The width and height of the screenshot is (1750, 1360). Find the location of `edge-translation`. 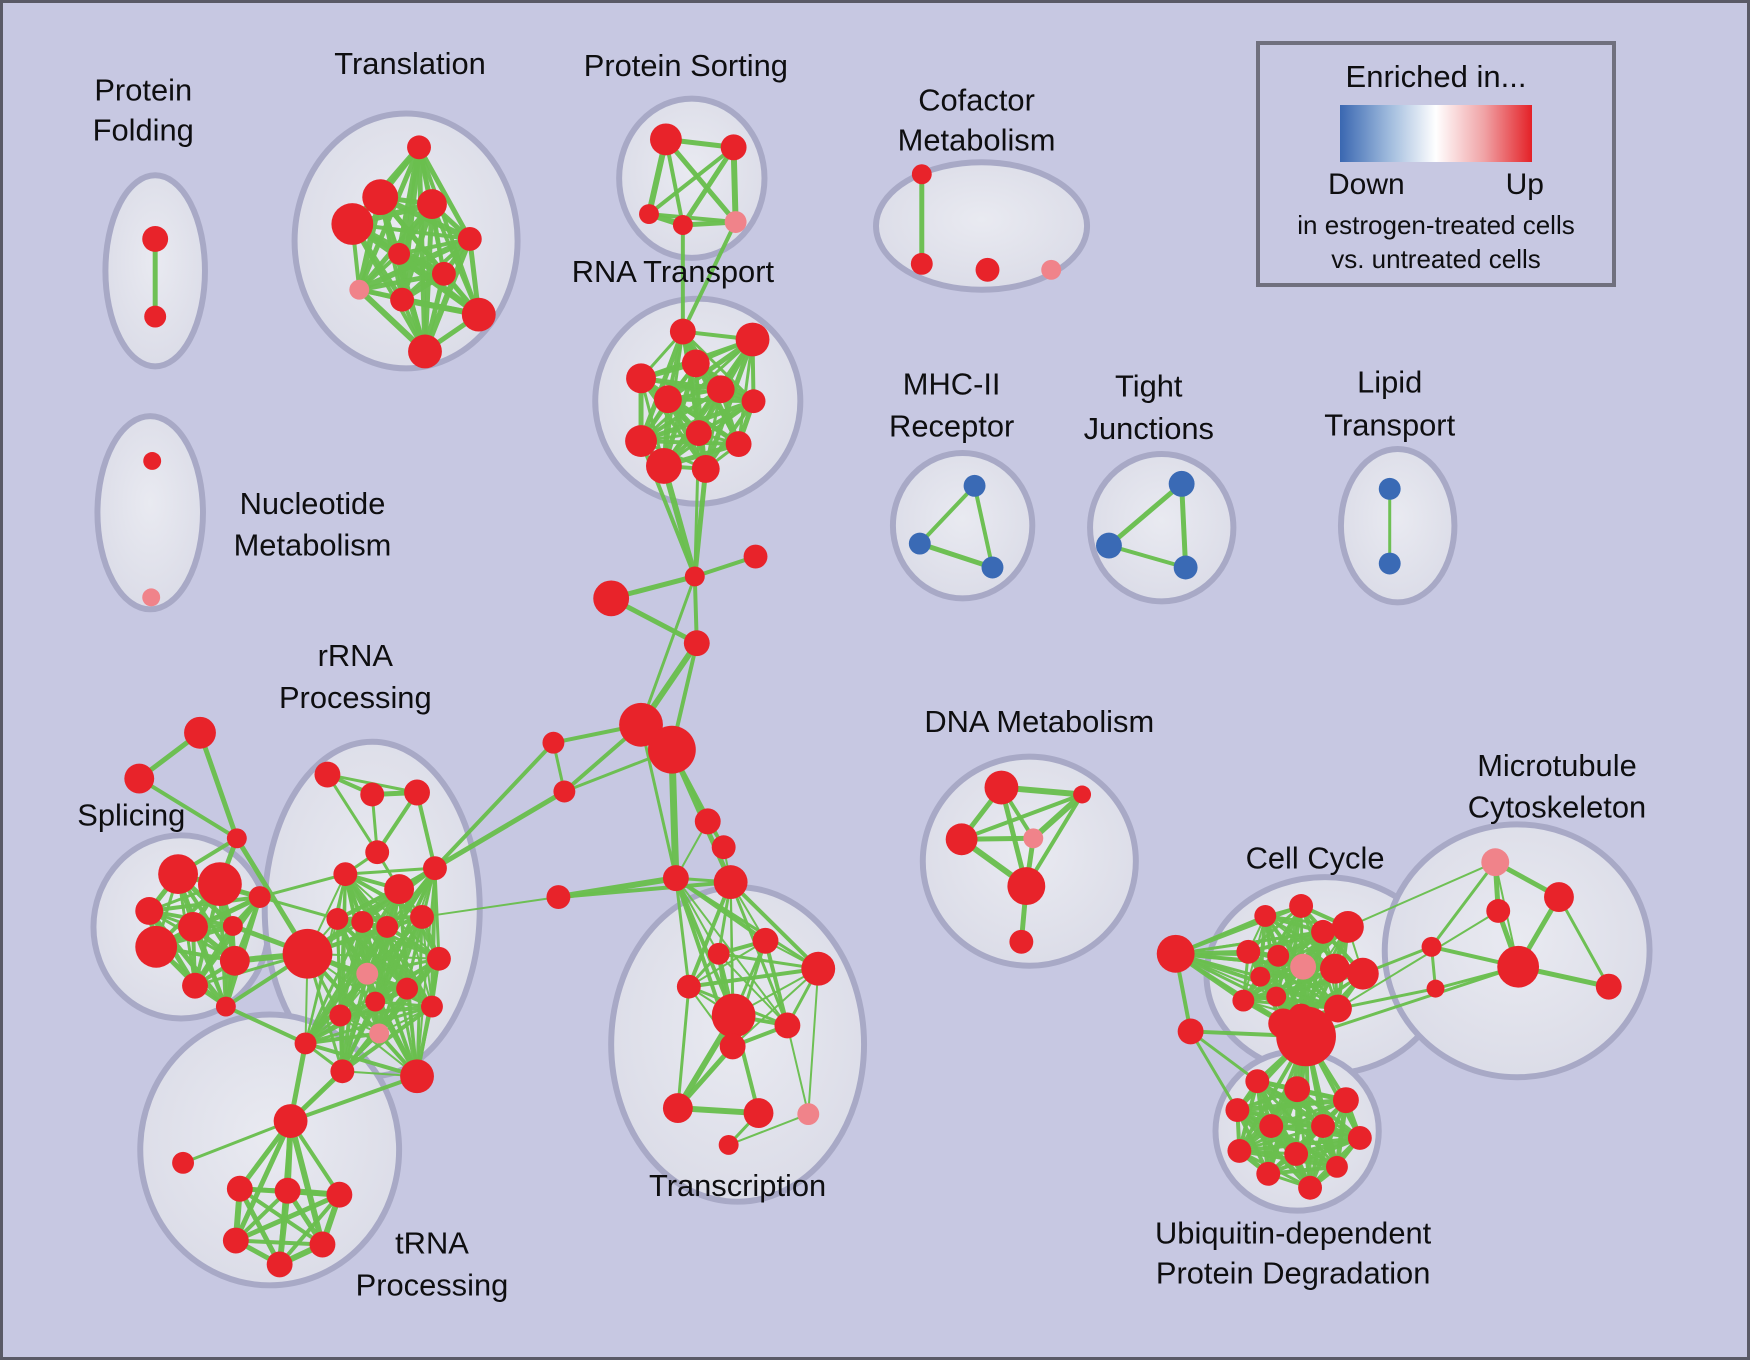

edge-translation is located at coordinates (447, 295).